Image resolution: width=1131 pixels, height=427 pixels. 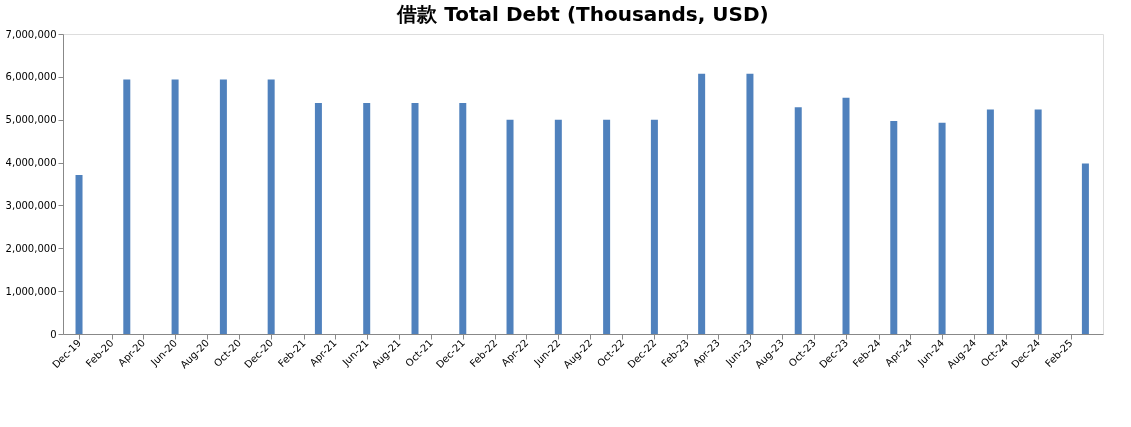 What do you see at coordinates (31, 205) in the screenshot?
I see `y-tick-label: 3,000,000` at bounding box center [31, 205].